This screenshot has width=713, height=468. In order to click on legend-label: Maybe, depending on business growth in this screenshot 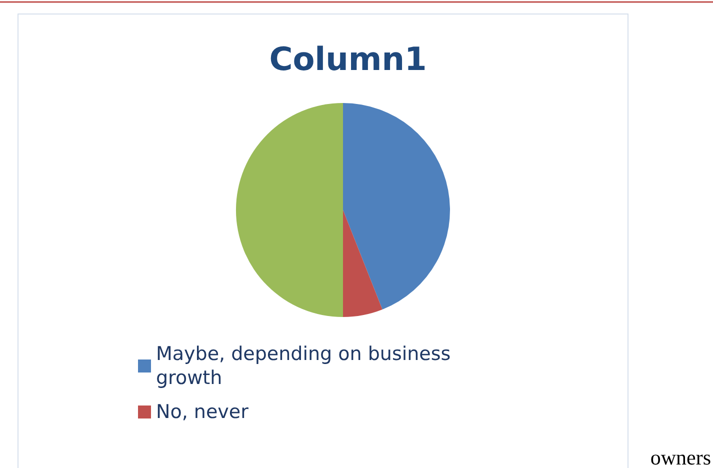, I will do `click(306, 366)`.